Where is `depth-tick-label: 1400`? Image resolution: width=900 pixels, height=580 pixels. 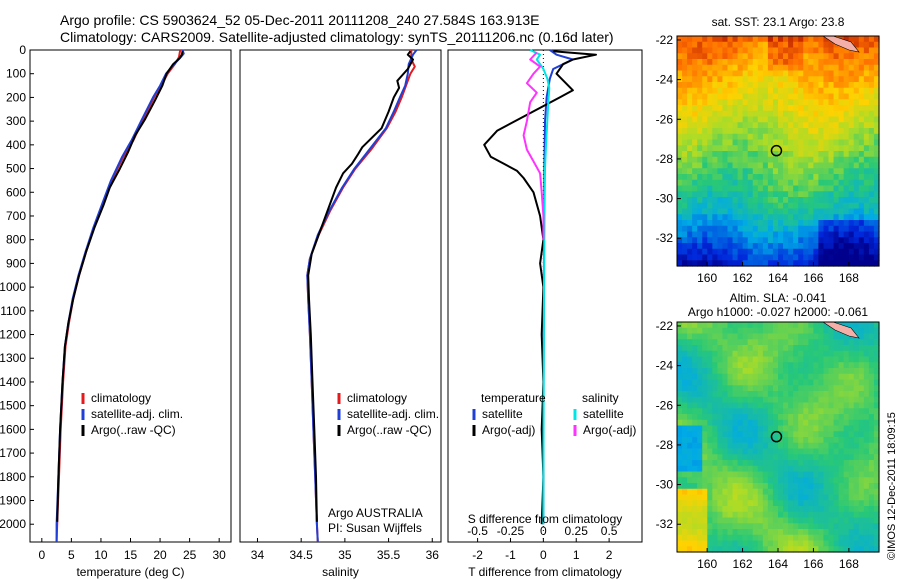
depth-tick-label: 1400 is located at coordinates (13, 382).